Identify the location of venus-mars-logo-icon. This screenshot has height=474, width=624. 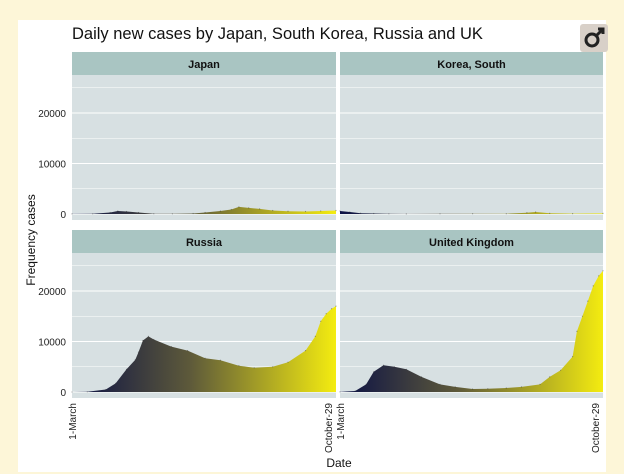
(594, 38).